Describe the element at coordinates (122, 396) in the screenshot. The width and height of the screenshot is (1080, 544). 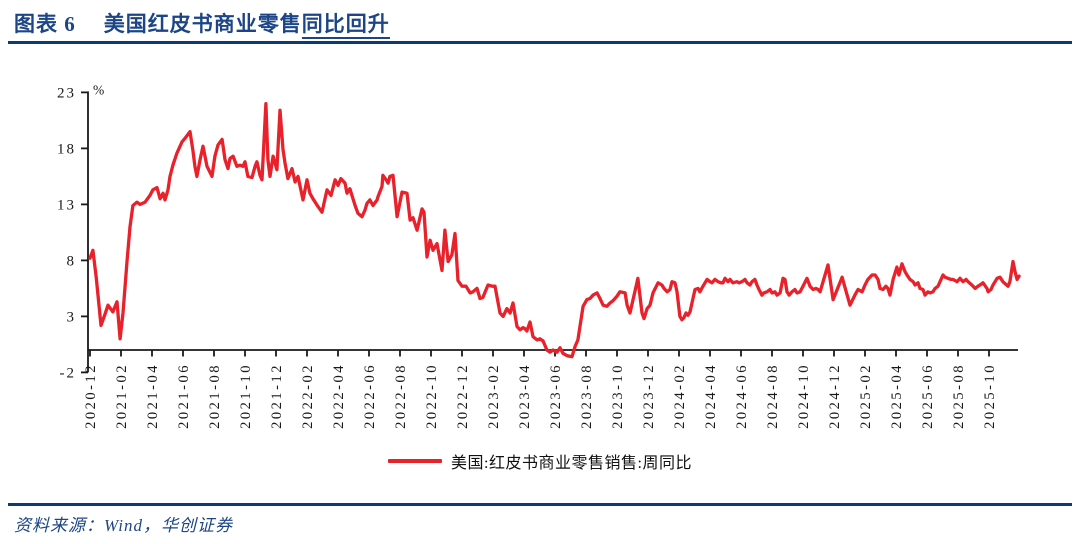
I see `x-tick-label: 2021-02` at that location.